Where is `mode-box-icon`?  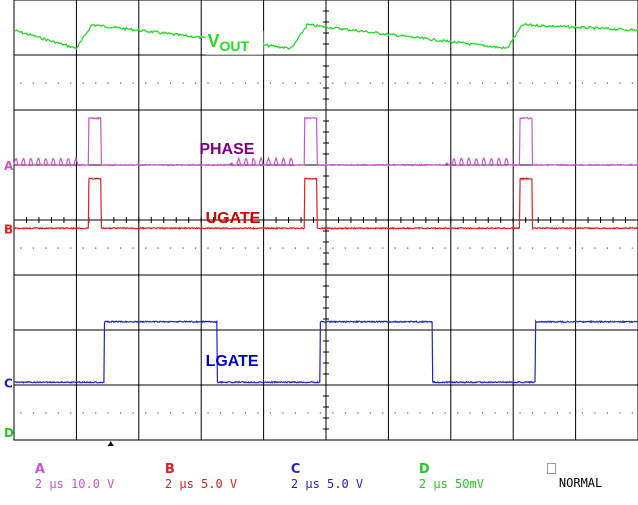 mode-box-icon is located at coordinates (551, 468).